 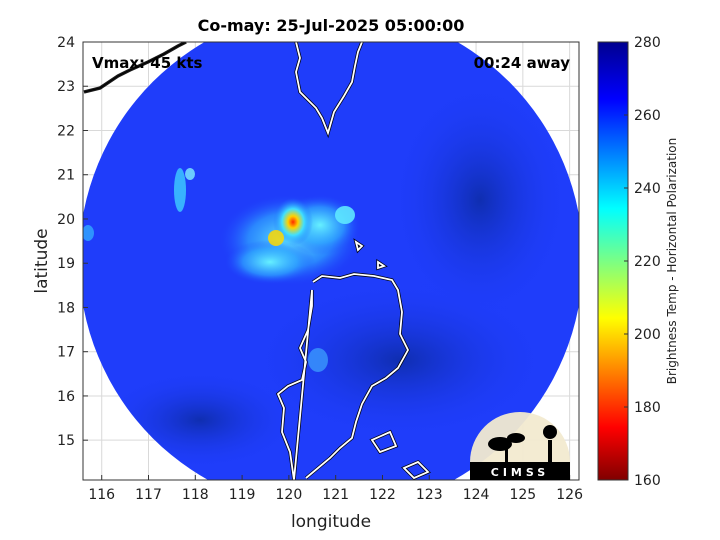 I want to click on colorbar-ticks: 160 180 200 220 240 260 280, so click(x=642, y=262).